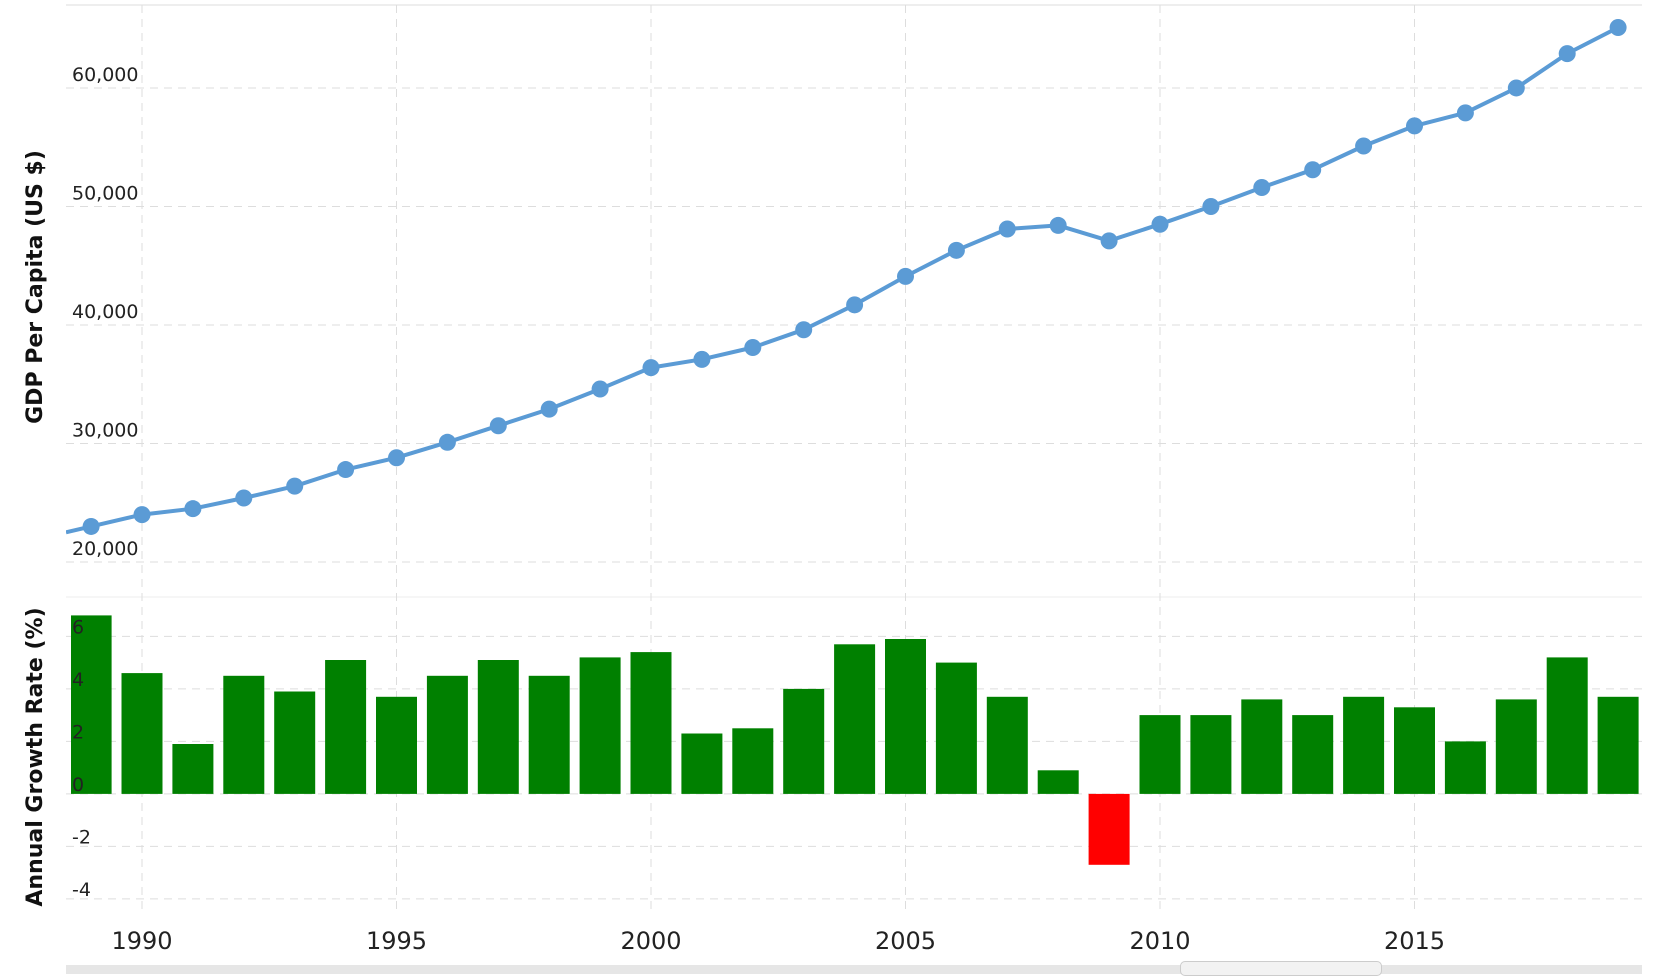 The width and height of the screenshot is (1674, 976). Describe the element at coordinates (105, 193) in the screenshot. I see `gdp-y-tick-label: 50,000` at that location.